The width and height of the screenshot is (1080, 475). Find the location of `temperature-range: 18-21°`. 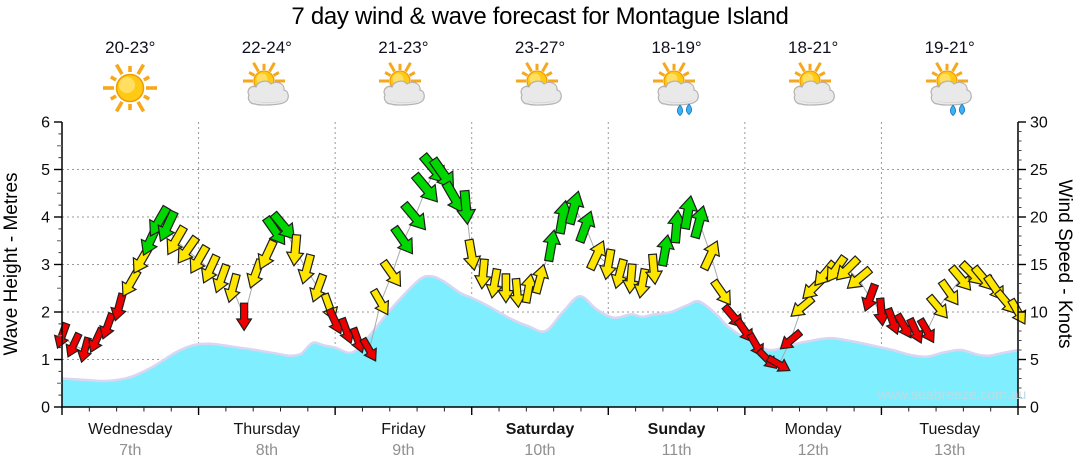

temperature-range: 18-21° is located at coordinates (813, 47).